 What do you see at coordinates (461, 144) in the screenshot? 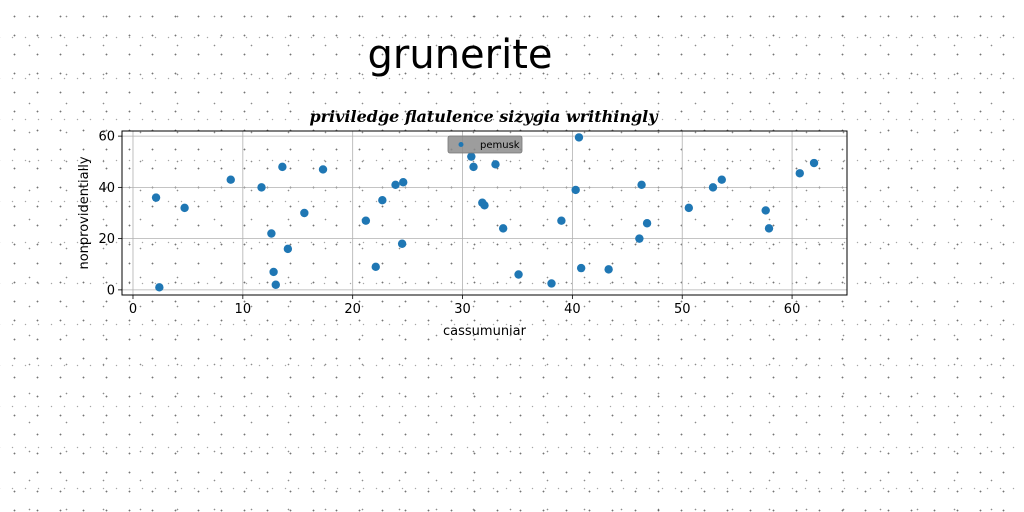
I see `legend-marker` at bounding box center [461, 144].